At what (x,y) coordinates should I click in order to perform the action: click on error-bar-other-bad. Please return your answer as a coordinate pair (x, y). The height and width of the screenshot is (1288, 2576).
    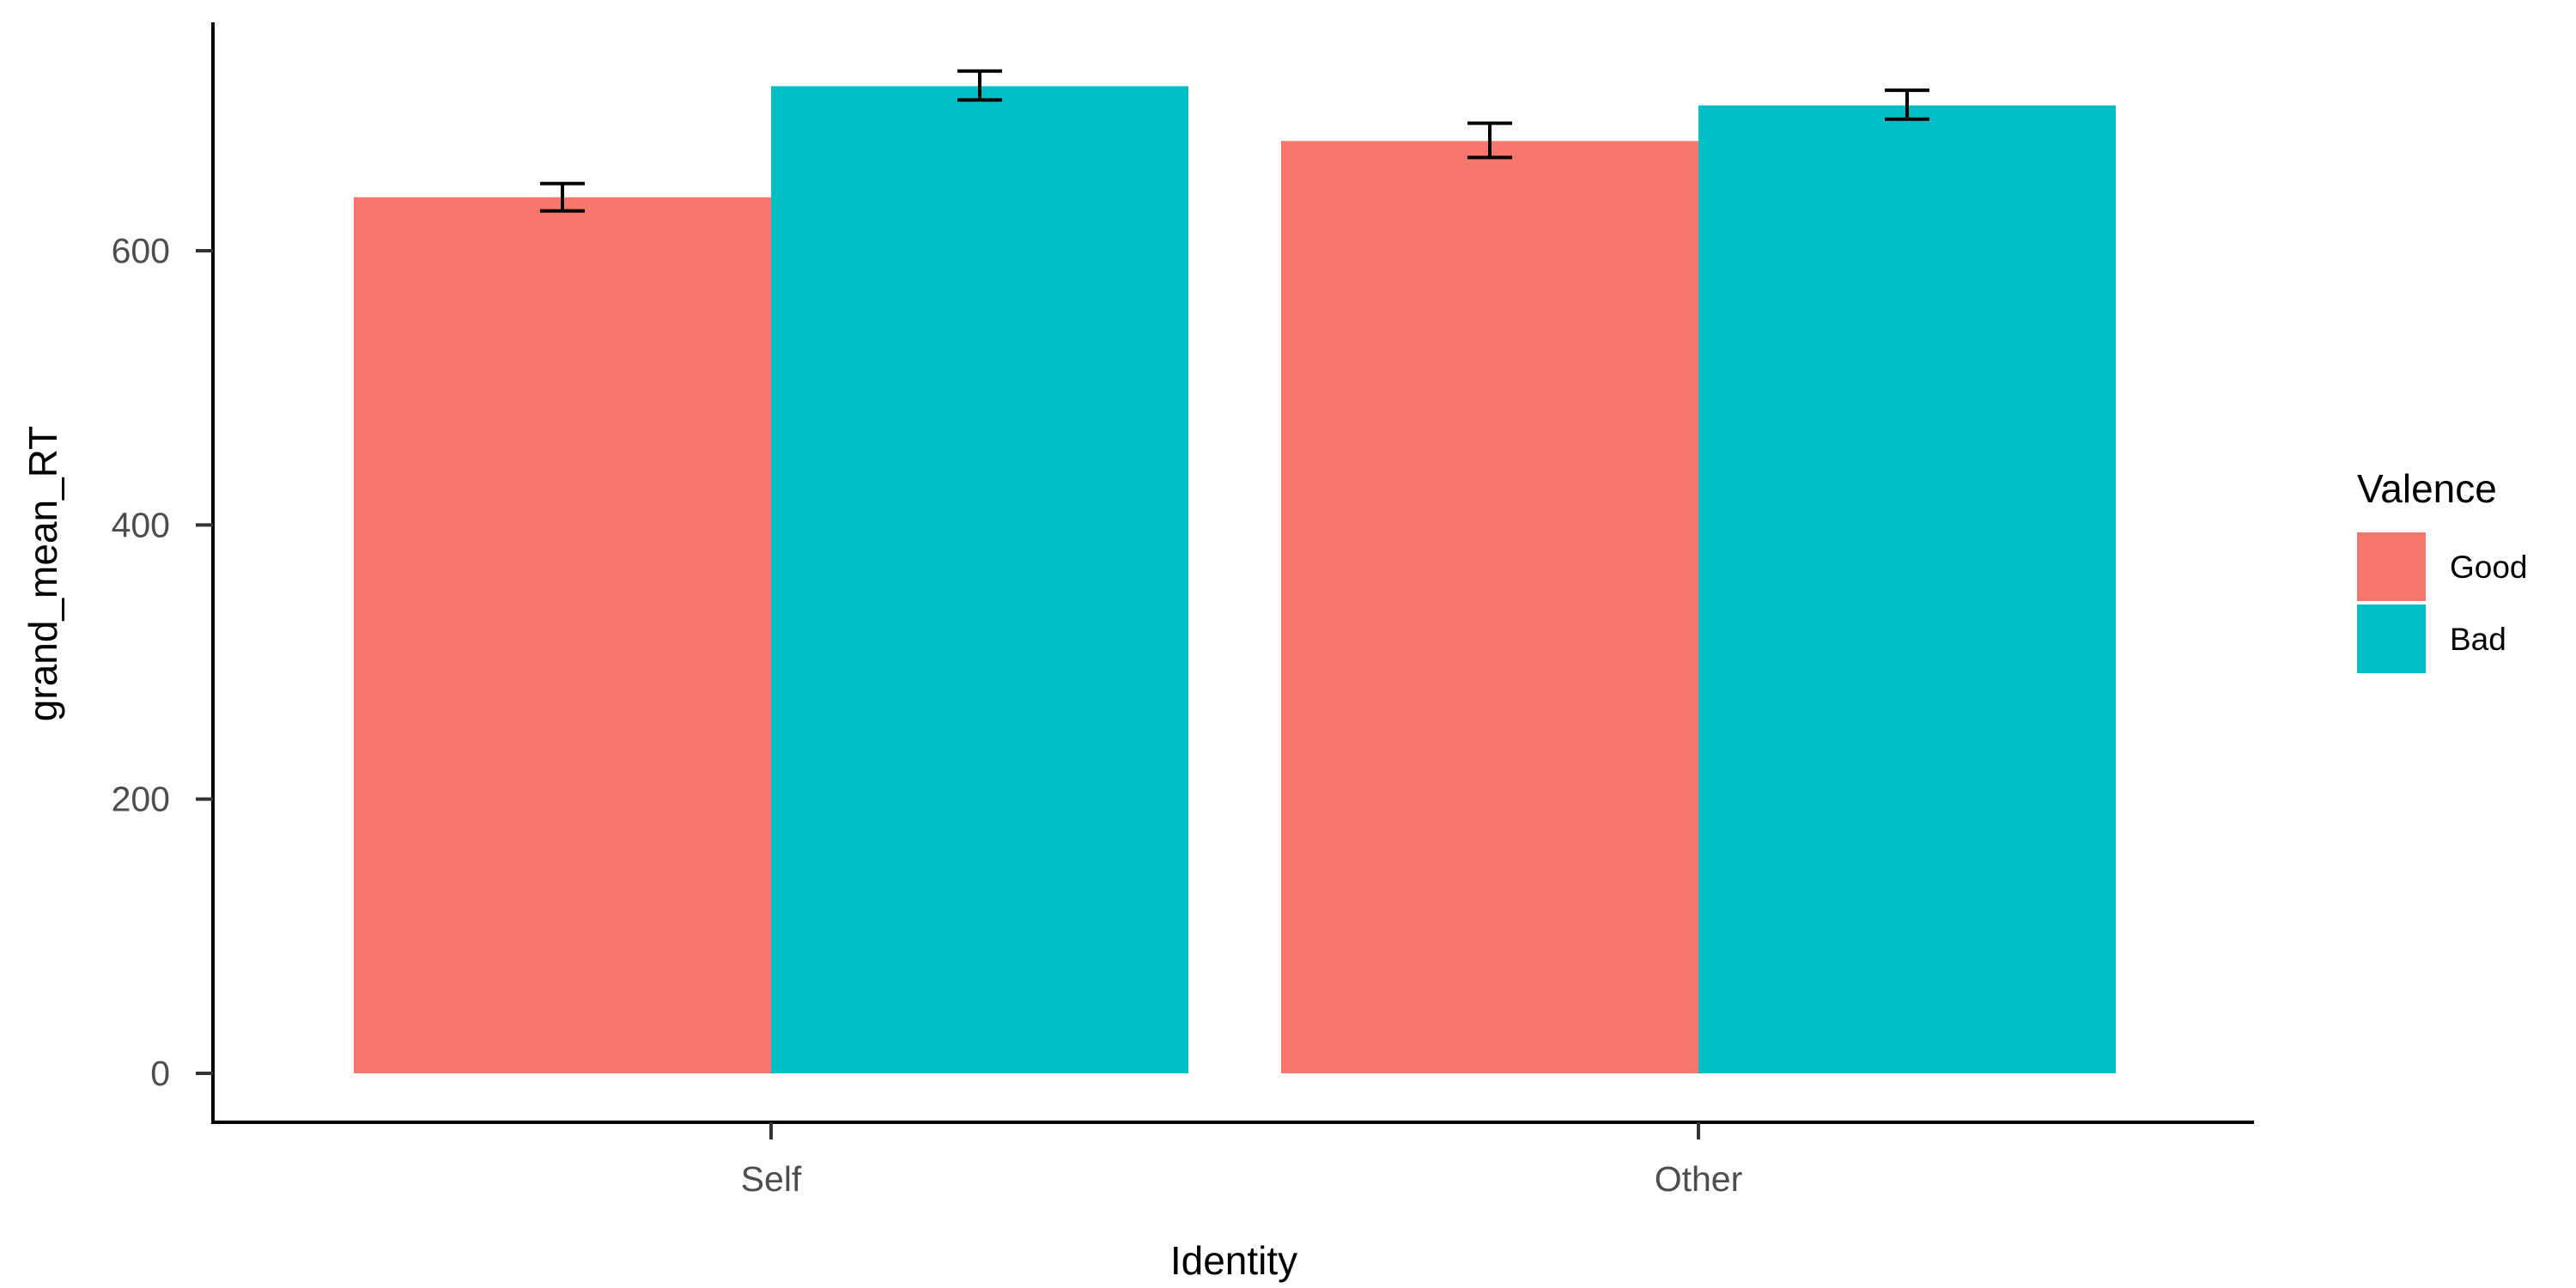
    Looking at the image, I should click on (1907, 104).